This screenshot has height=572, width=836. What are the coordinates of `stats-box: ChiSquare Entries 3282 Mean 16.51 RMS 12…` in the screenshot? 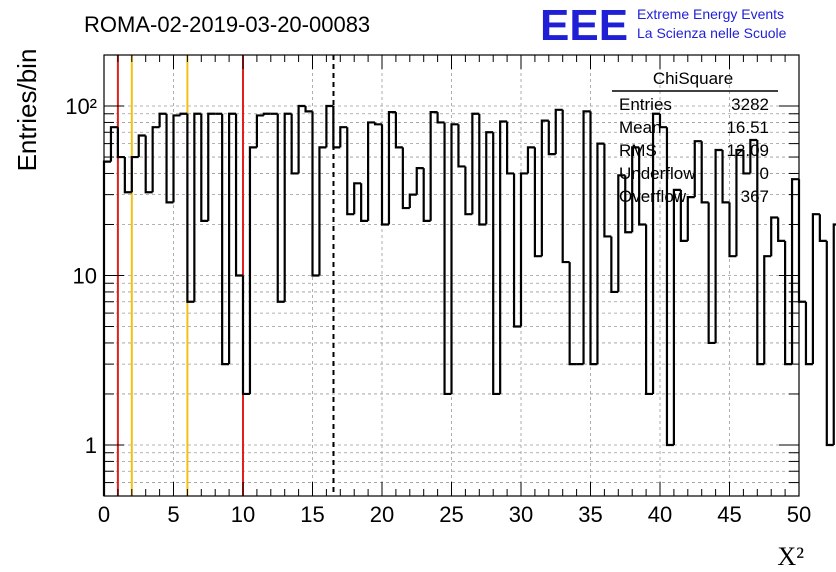 It's located at (695, 137).